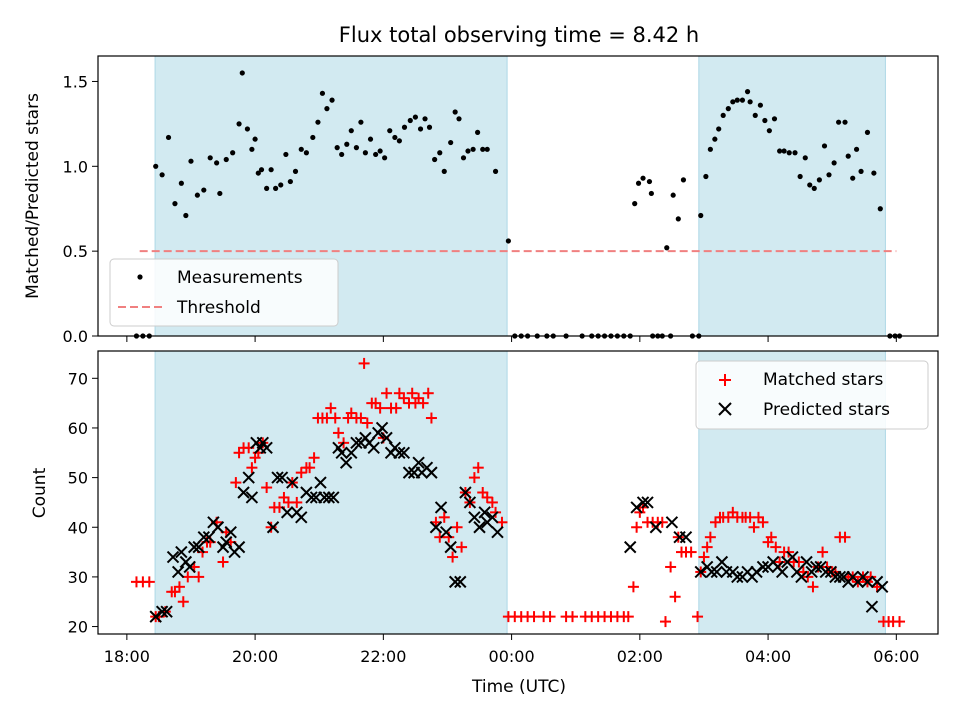 The image size is (960, 720). Describe the element at coordinates (33, 196) in the screenshot. I see `ratio-y-axis-label: Matched/Predicted stars` at that location.